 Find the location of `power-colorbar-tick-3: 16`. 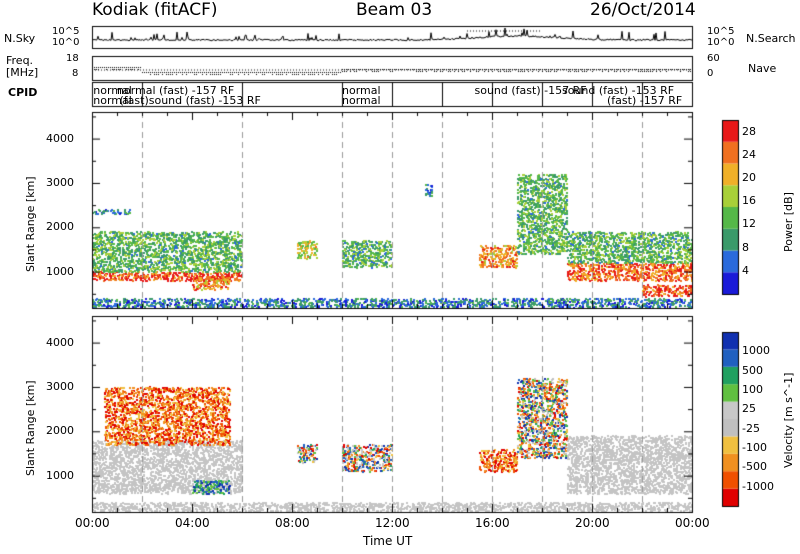

power-colorbar-tick-3: 16 is located at coordinates (749, 201).